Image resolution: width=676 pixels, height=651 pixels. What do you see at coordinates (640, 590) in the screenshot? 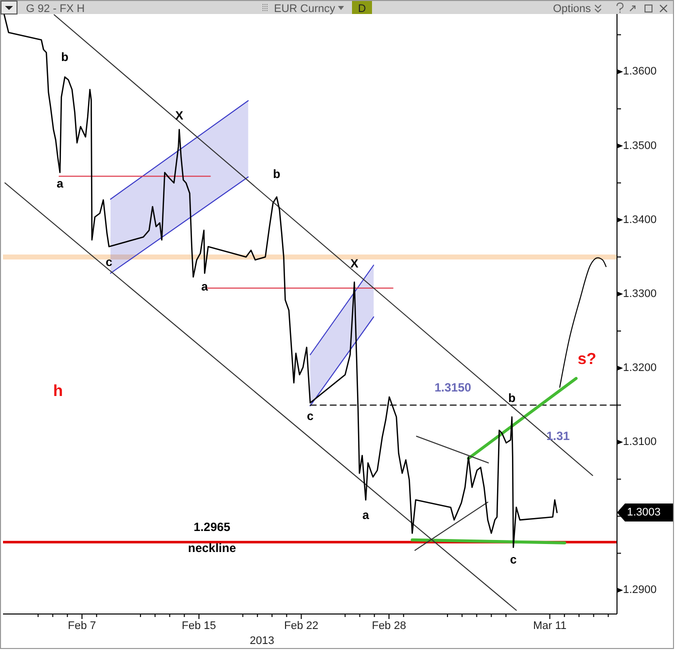
I see `y-tick-label: 1.2900` at bounding box center [640, 590].